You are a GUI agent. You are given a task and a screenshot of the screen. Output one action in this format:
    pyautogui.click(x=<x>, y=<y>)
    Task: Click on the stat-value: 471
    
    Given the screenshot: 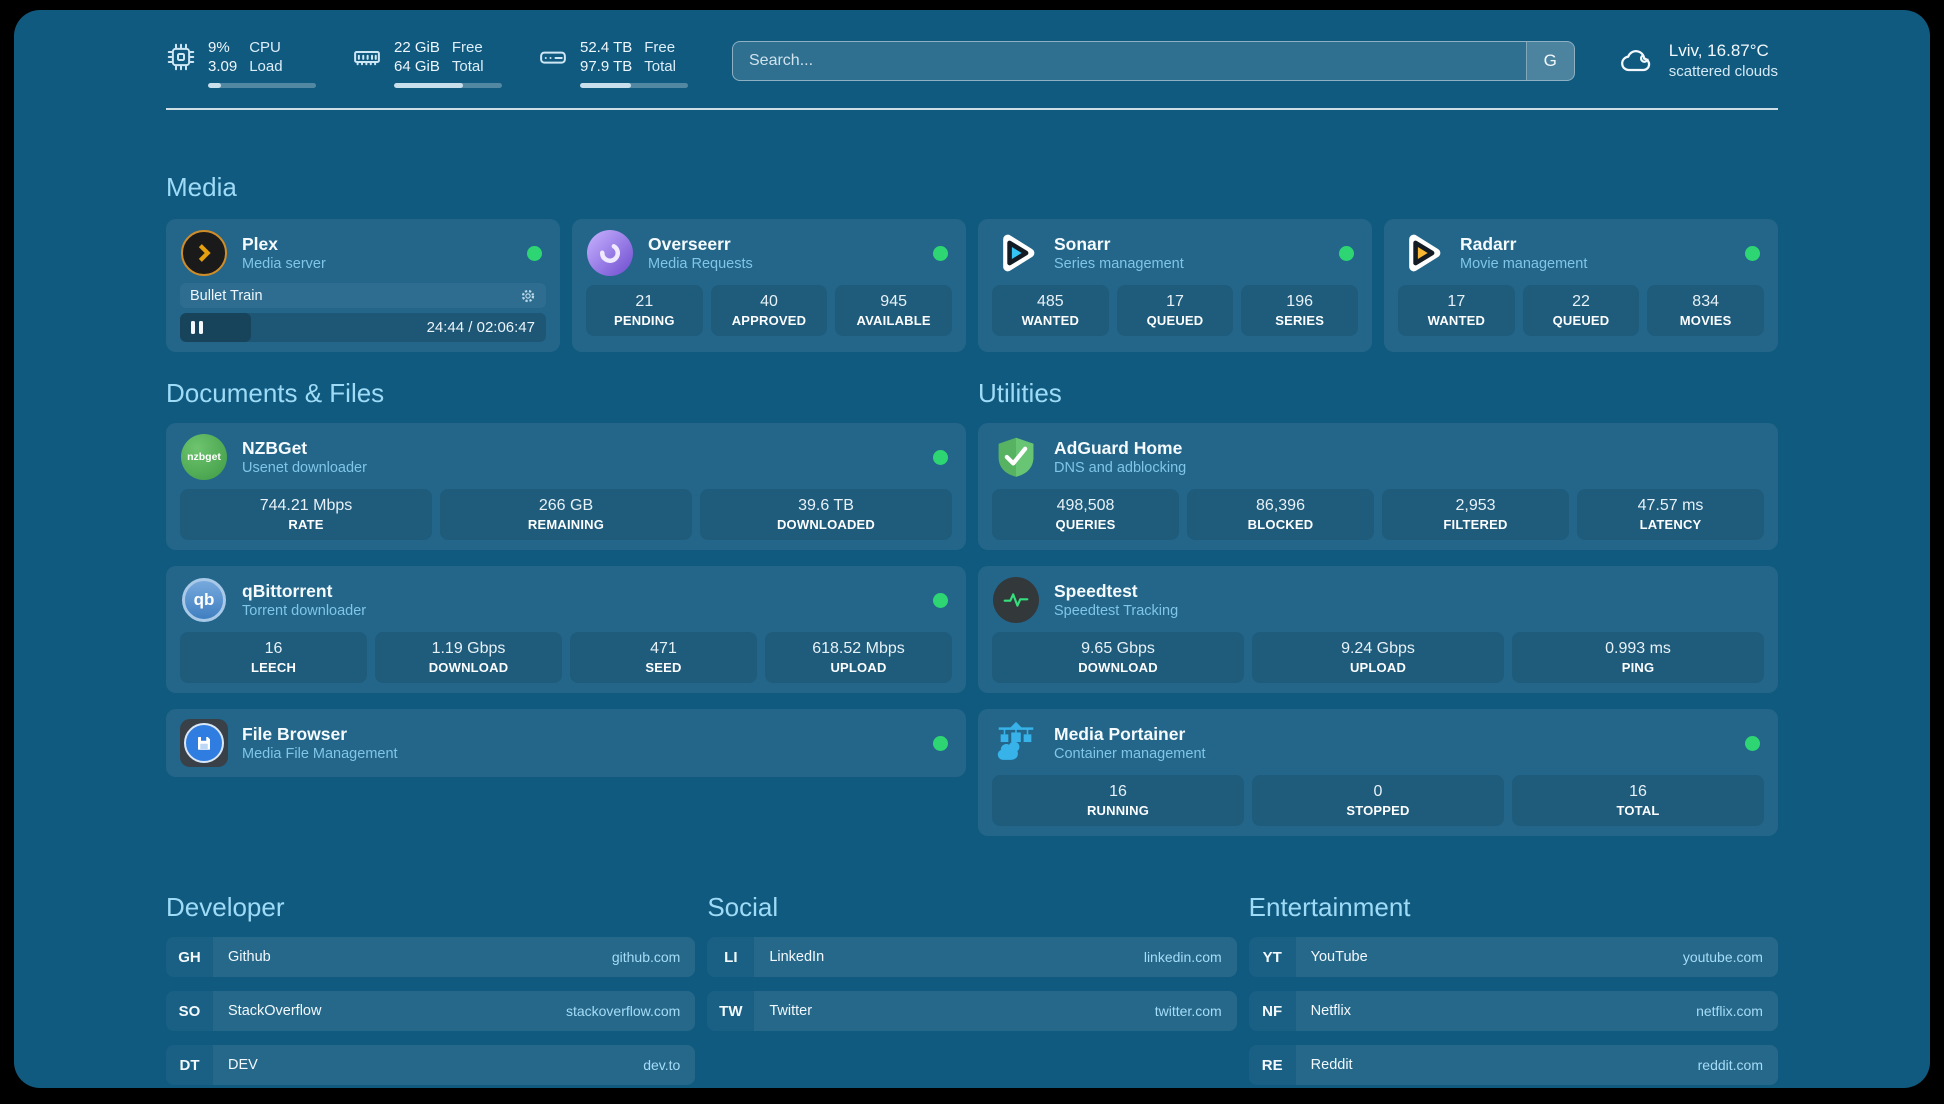 What is the action you would take?
    pyautogui.click(x=663, y=648)
    